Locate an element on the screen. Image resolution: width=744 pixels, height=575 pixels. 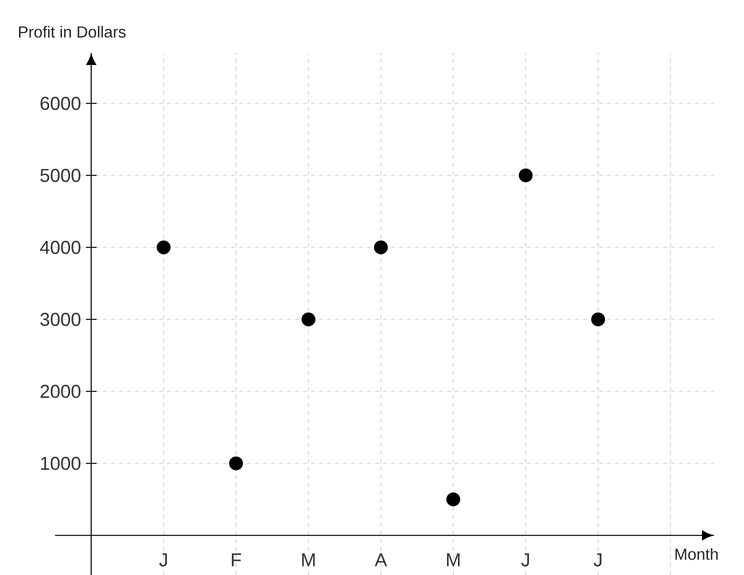
y-tick-label: 1000 is located at coordinates (60, 463).